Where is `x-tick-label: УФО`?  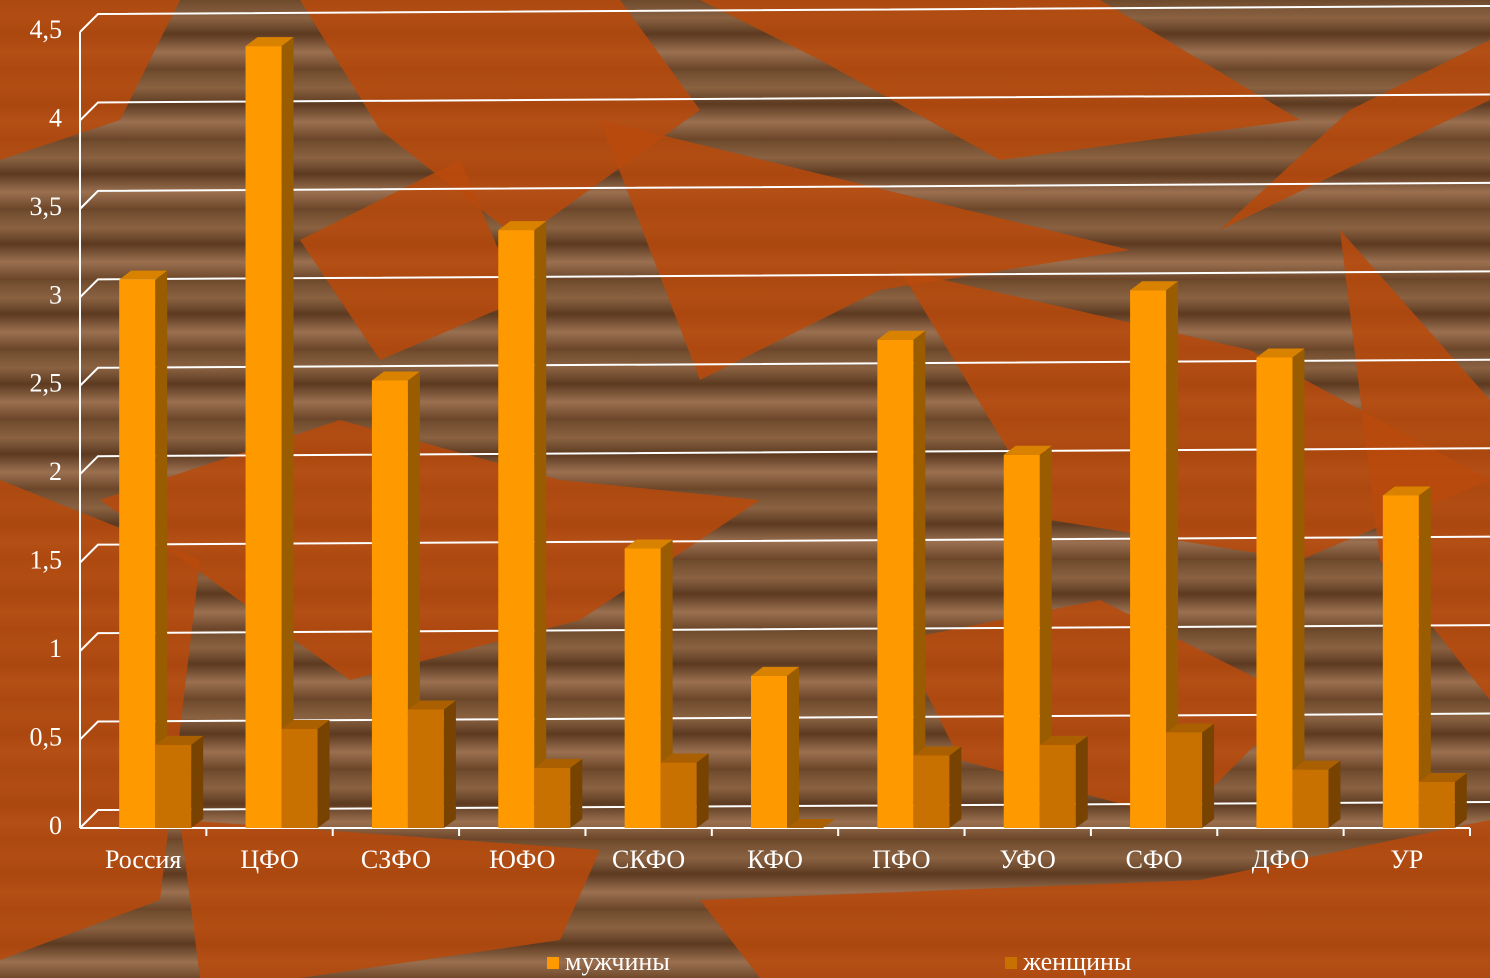
x-tick-label: УФО is located at coordinates (1028, 859).